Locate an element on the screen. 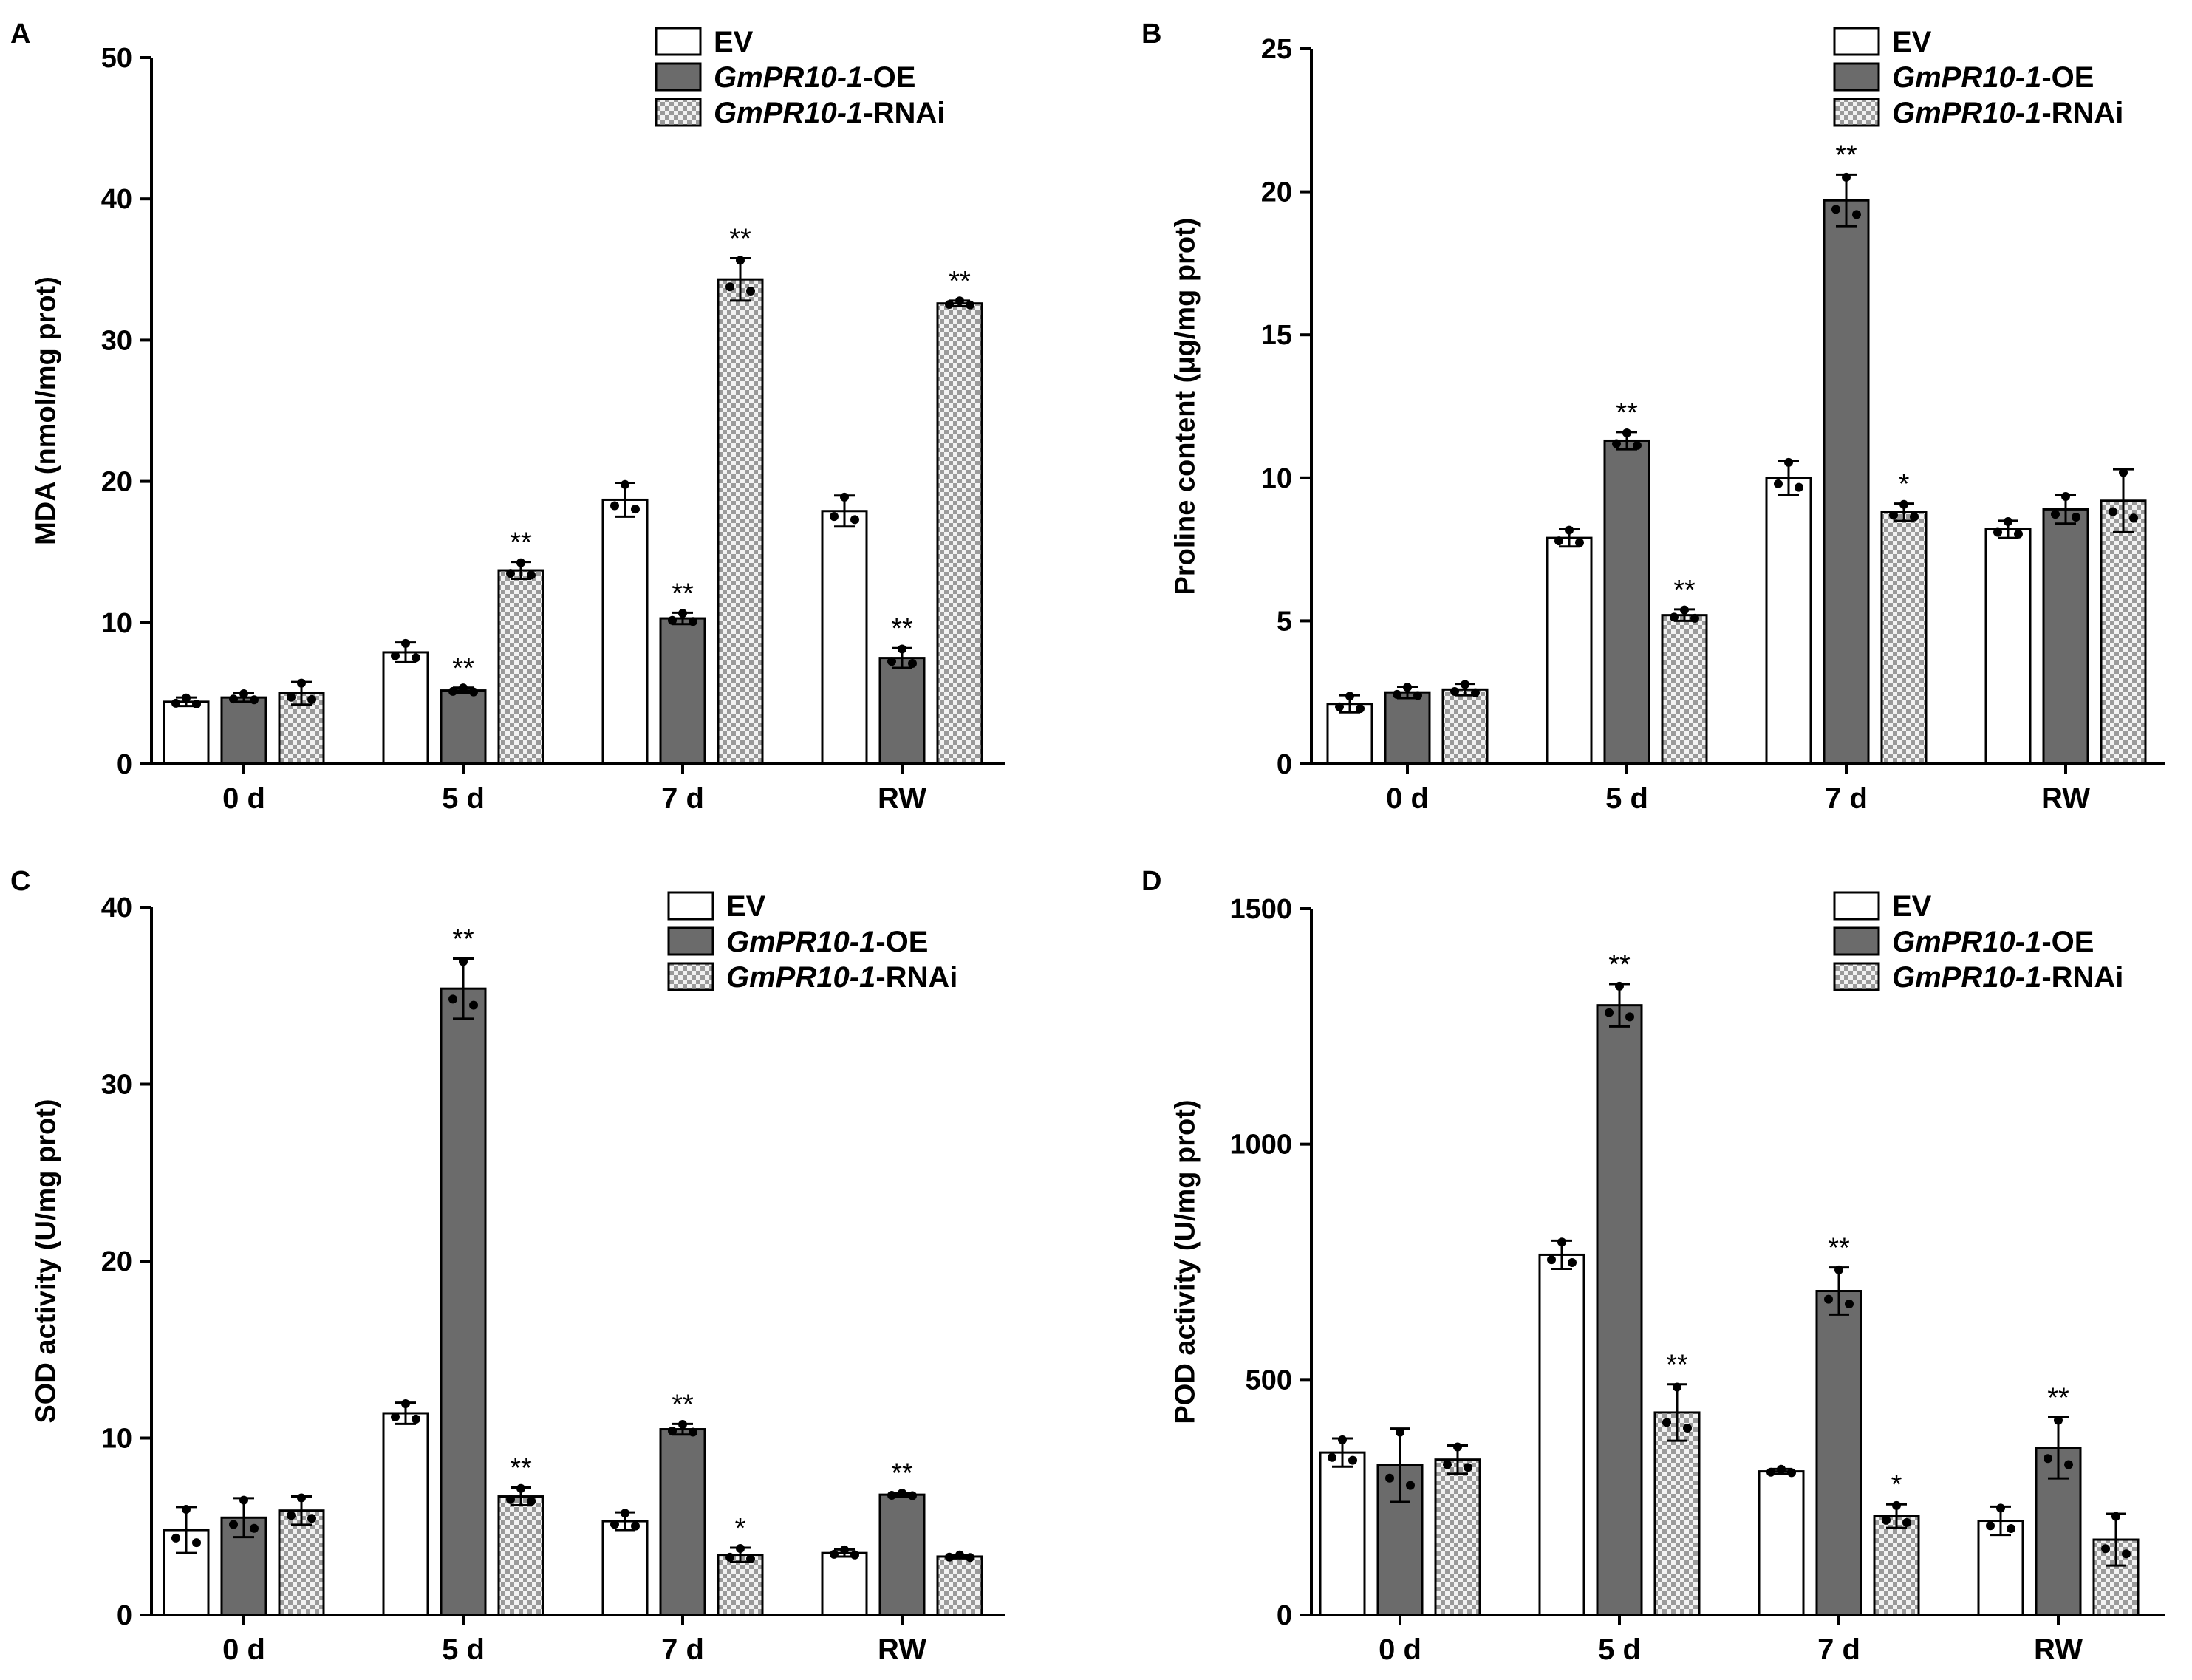 Image resolution: width=2192 pixels, height=1680 pixels. y-tick-label: 0 is located at coordinates (124, 1615).